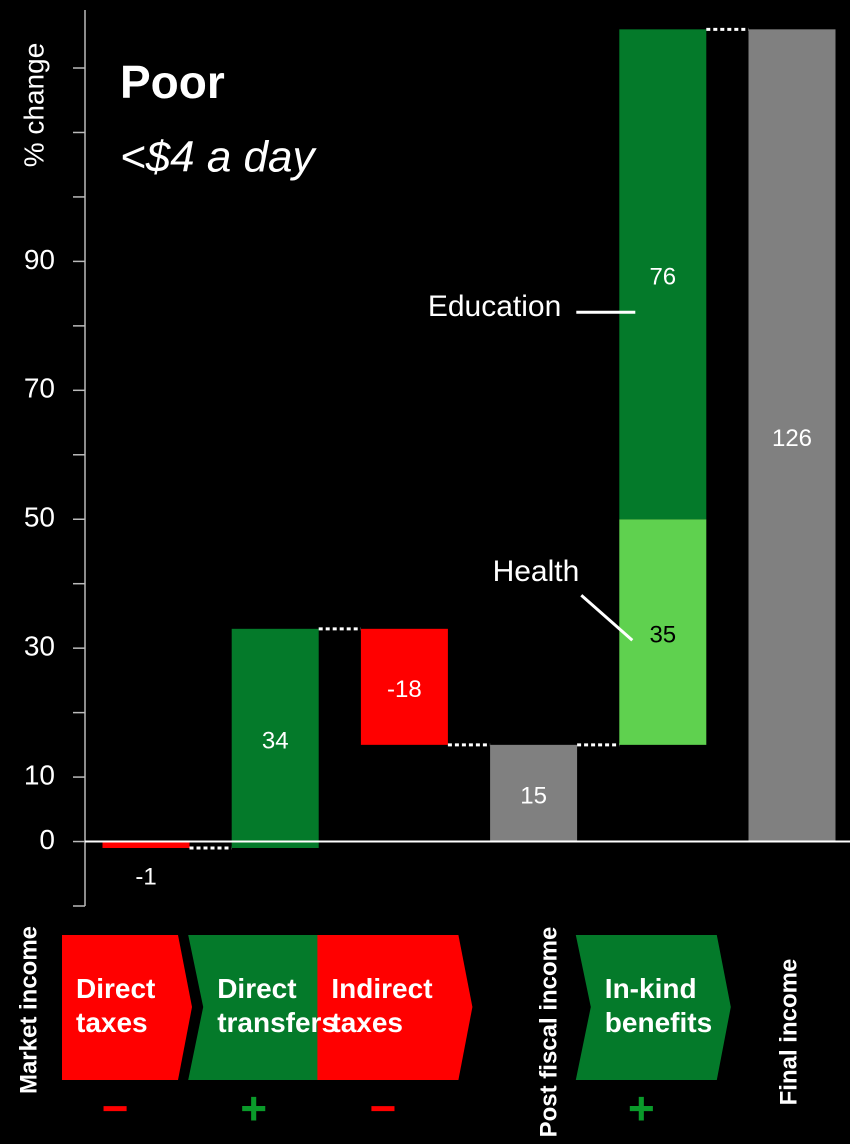 The image size is (850, 1144). What do you see at coordinates (218, 157) in the screenshot?
I see `chart-subtitle: <$4 a day` at bounding box center [218, 157].